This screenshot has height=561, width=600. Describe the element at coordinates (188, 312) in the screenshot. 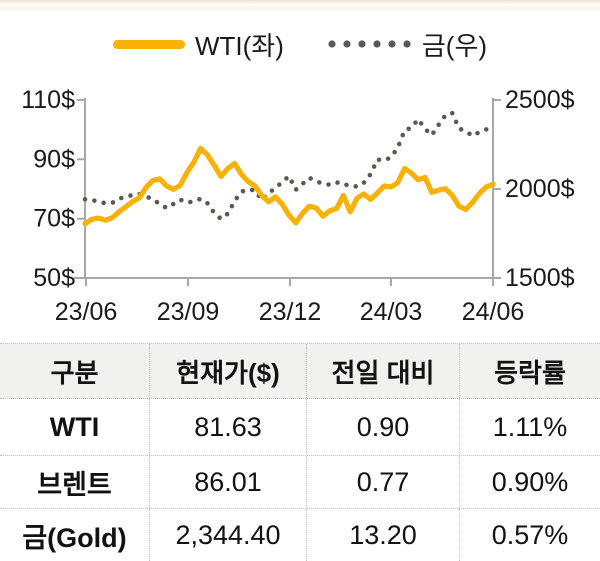

I see `x-tick-2309: 23/09` at that location.